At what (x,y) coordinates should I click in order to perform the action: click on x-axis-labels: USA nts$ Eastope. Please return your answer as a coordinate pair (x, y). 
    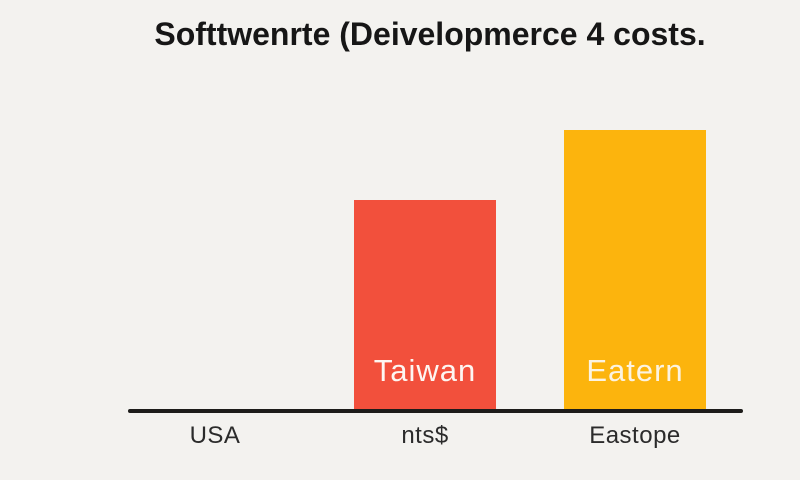
    Looking at the image, I should click on (425, 436).